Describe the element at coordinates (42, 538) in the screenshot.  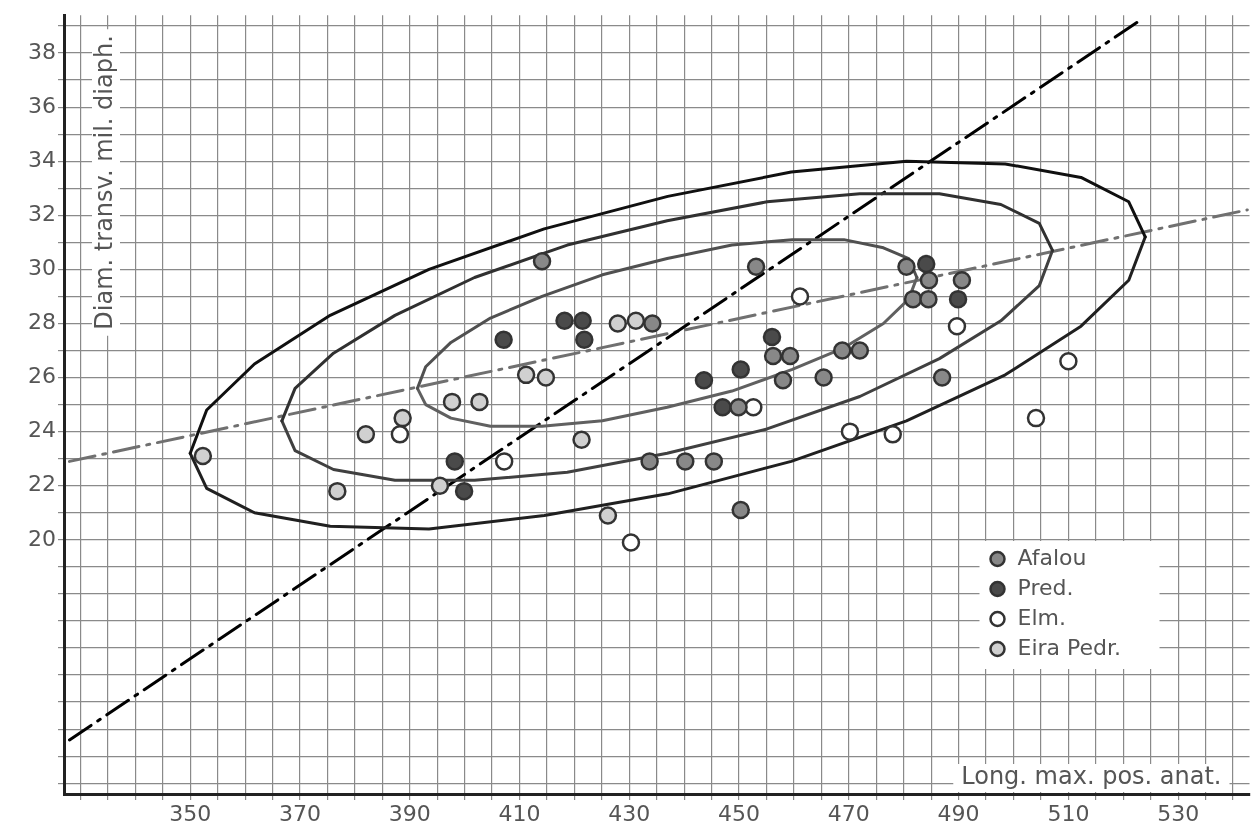
I see `y-tick-label: 20` at that location.